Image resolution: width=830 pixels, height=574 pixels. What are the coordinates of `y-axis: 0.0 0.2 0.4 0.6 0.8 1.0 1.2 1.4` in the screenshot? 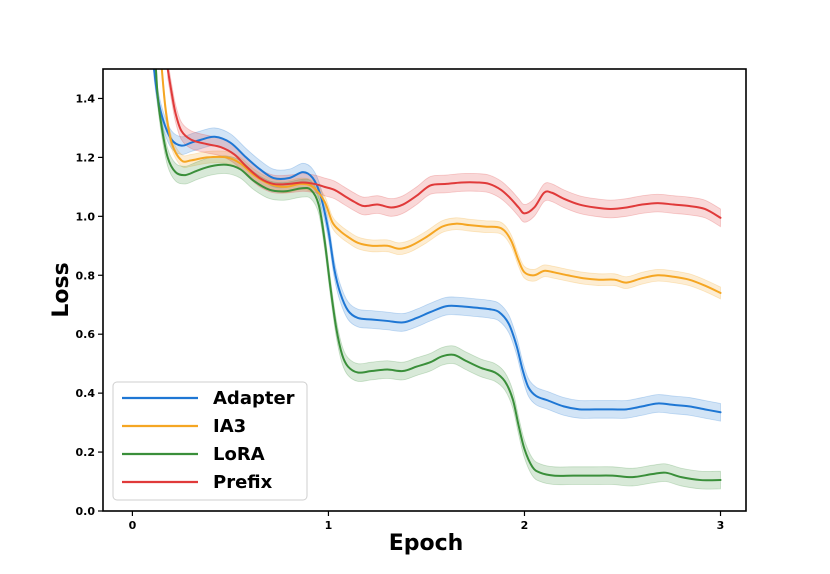 It's located at (89, 305).